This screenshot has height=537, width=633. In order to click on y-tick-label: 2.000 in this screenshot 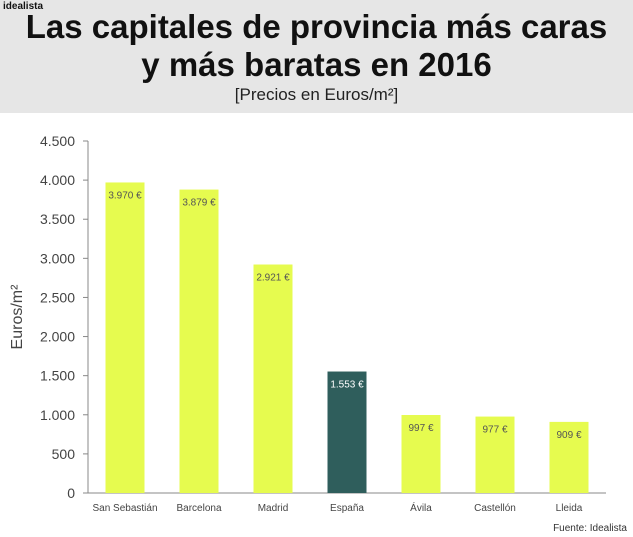, I will do `click(57, 337)`.